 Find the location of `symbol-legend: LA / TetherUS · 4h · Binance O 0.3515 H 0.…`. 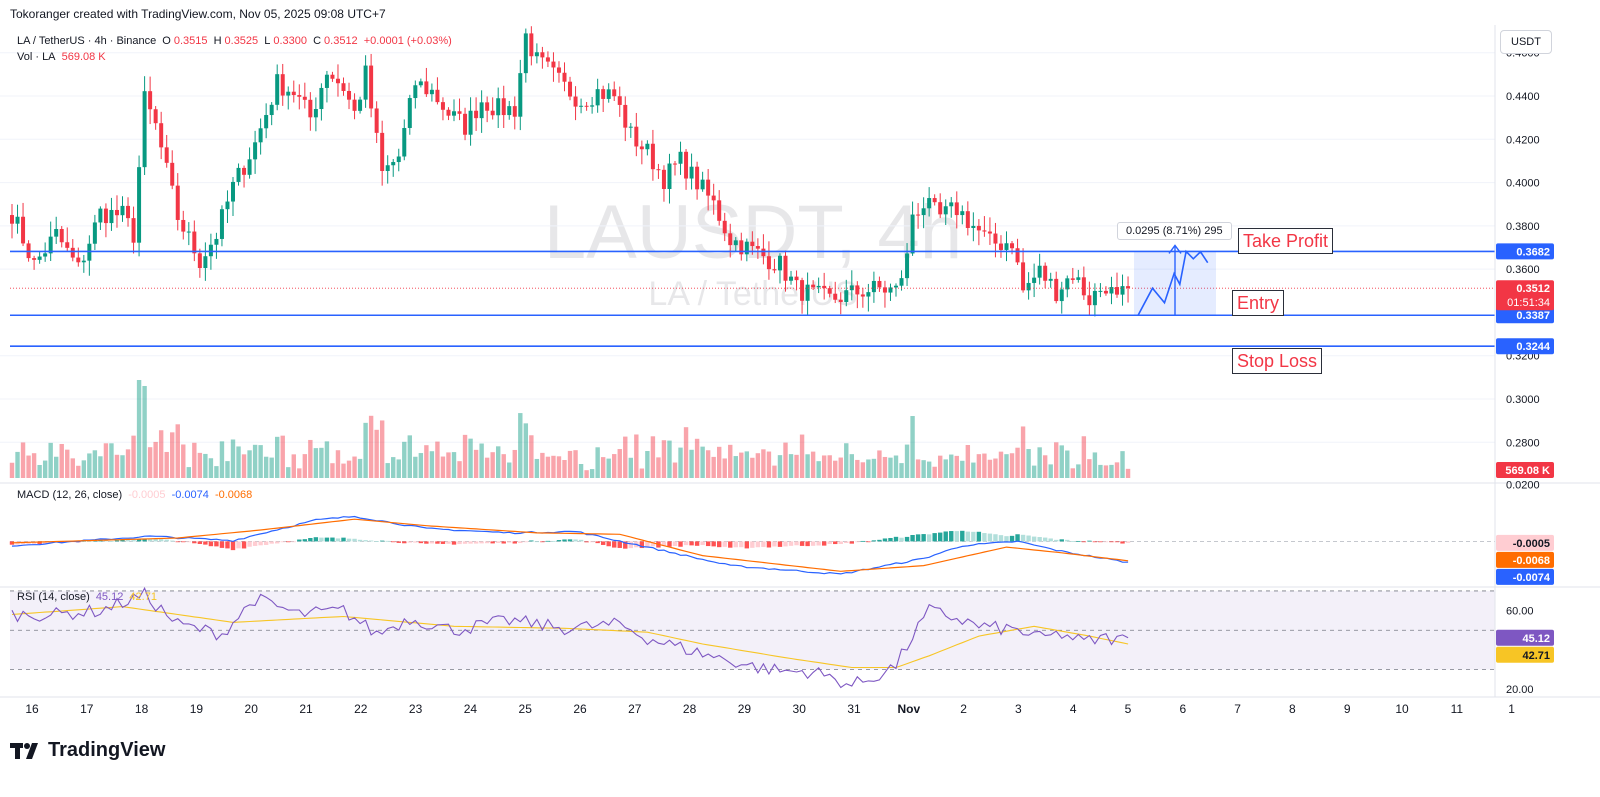

symbol-legend: LA / TetherUS · 4h · Binance O 0.3515 H 0.… is located at coordinates (236, 41).